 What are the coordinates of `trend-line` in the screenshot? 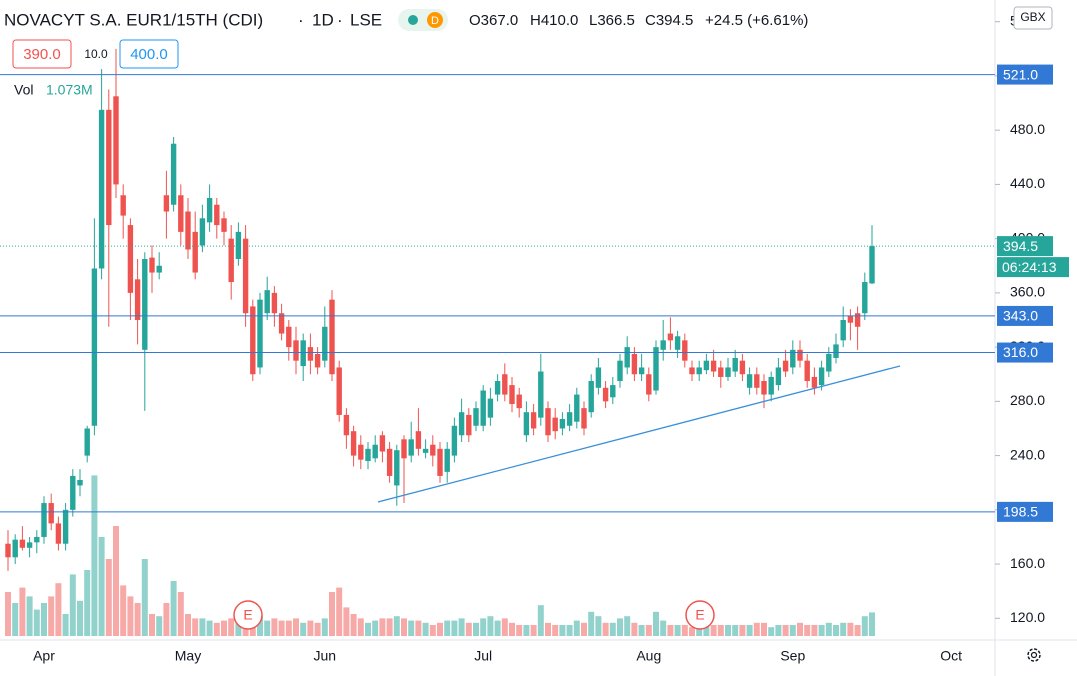 It's located at (639, 434).